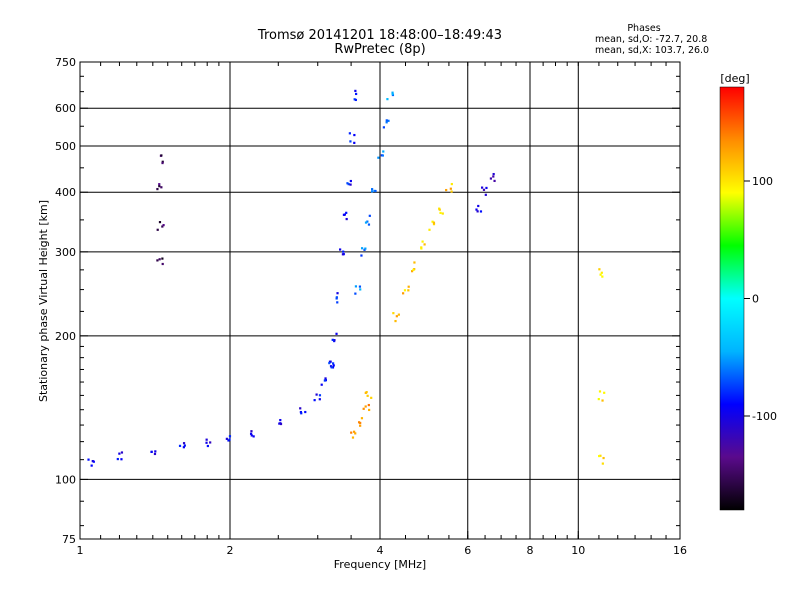  What do you see at coordinates (651, 39) in the screenshot?
I see `stats-o-mode: mean, sd,O: -72.7, 20.8` at bounding box center [651, 39].